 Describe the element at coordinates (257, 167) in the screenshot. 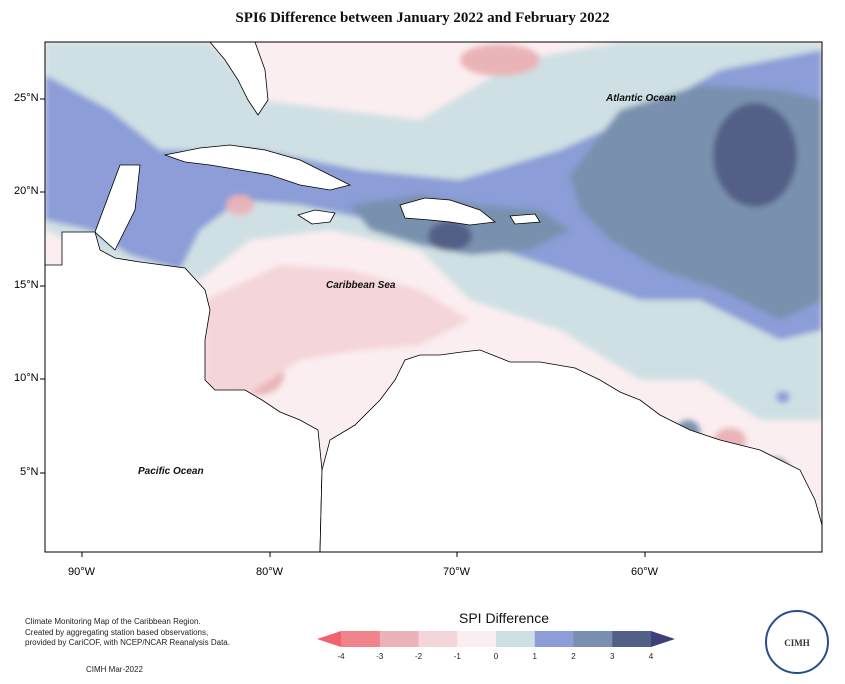

I see `land-cuba` at that location.